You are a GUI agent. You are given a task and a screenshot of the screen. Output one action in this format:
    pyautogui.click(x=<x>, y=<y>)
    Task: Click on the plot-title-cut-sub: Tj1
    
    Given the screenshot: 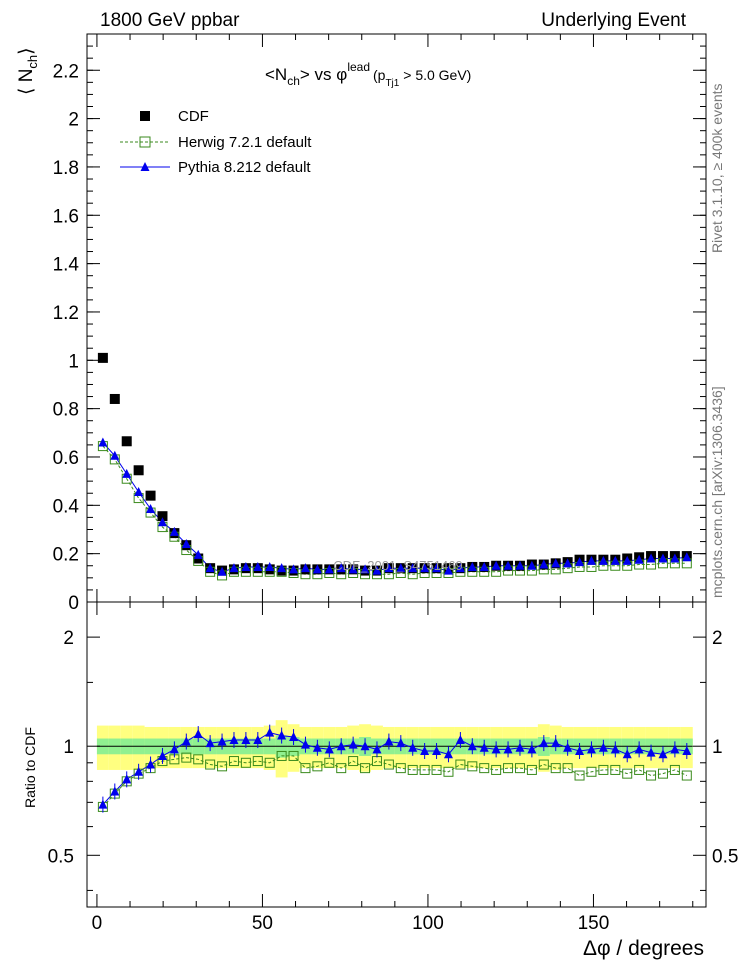 What is the action you would take?
    pyautogui.click(x=392, y=83)
    